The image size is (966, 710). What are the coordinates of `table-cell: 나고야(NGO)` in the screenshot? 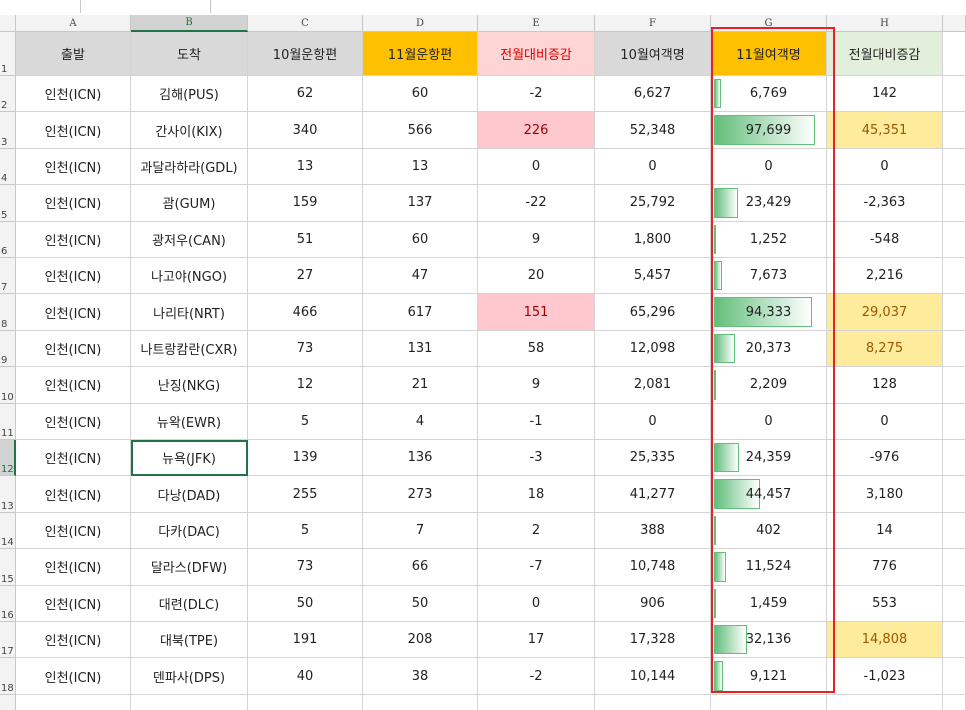 It's located at (189, 276).